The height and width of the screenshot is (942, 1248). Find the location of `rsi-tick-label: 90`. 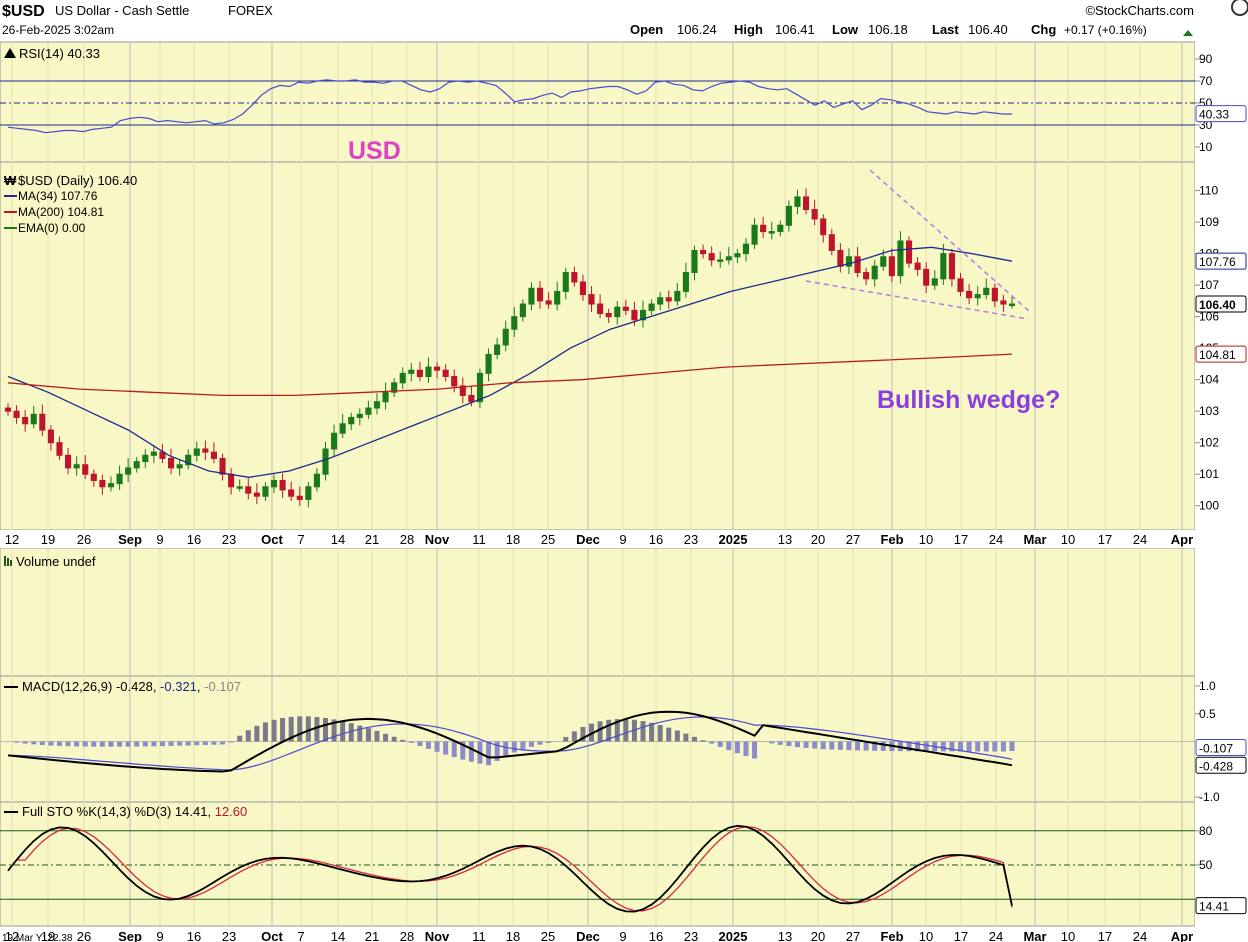

rsi-tick-label: 90 is located at coordinates (1206, 59).